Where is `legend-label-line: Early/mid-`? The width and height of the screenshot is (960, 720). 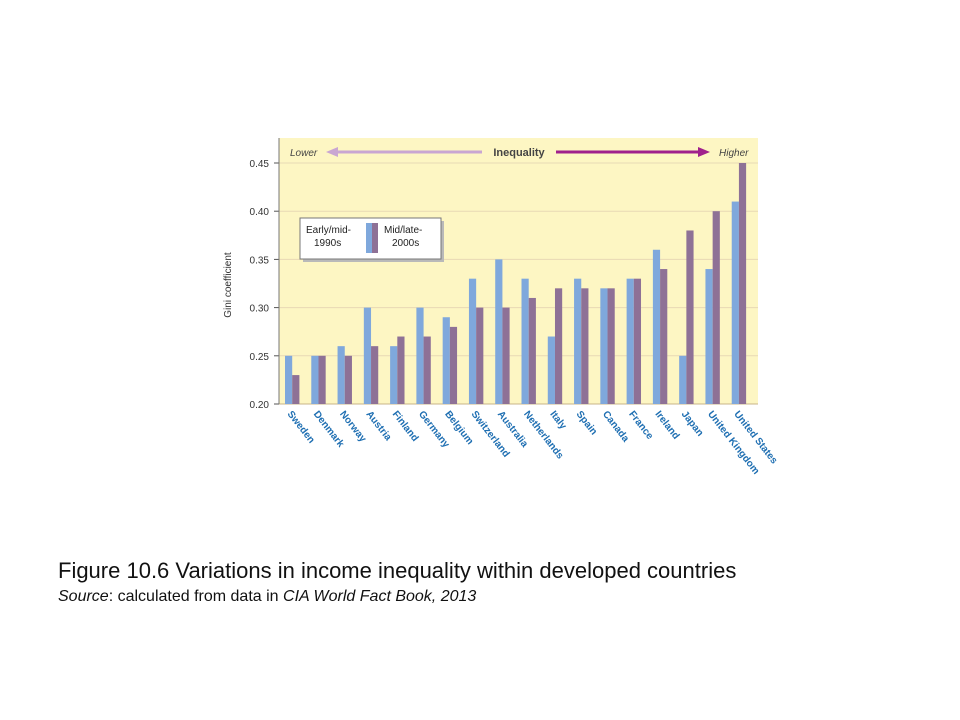
legend-label-line: Early/mid- is located at coordinates (328, 230).